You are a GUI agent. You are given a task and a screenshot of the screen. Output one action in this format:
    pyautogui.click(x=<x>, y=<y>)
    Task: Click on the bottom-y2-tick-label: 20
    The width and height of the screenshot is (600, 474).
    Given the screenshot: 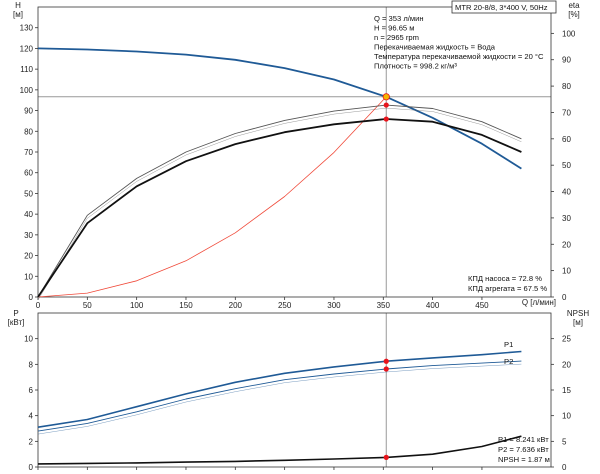 What is the action you would take?
    pyautogui.click(x=566, y=364)
    